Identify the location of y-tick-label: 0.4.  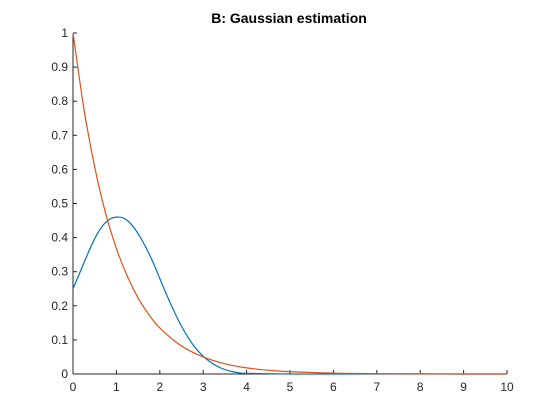
(59, 238).